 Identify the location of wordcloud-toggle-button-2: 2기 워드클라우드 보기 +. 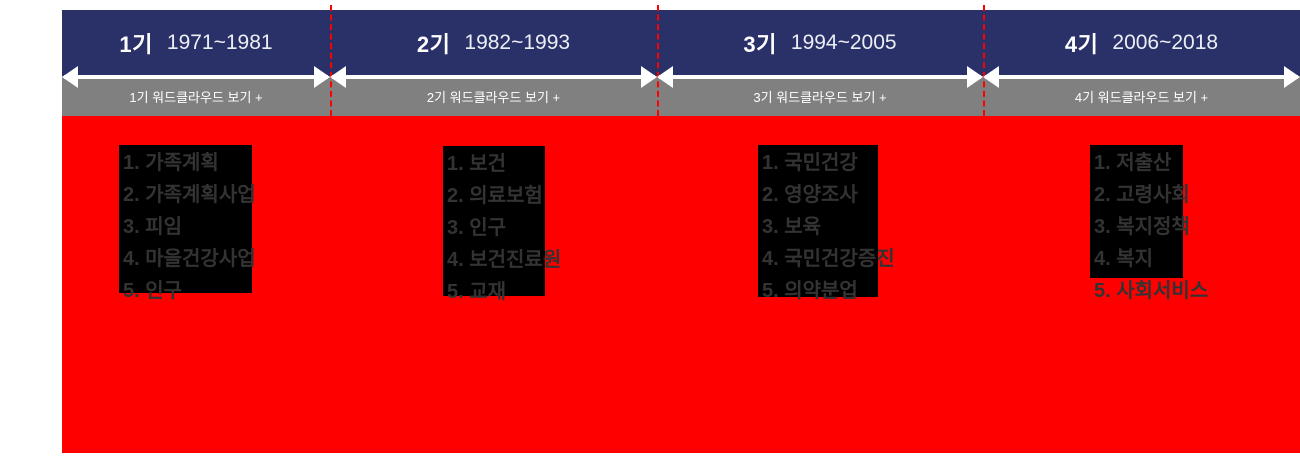
(493, 97).